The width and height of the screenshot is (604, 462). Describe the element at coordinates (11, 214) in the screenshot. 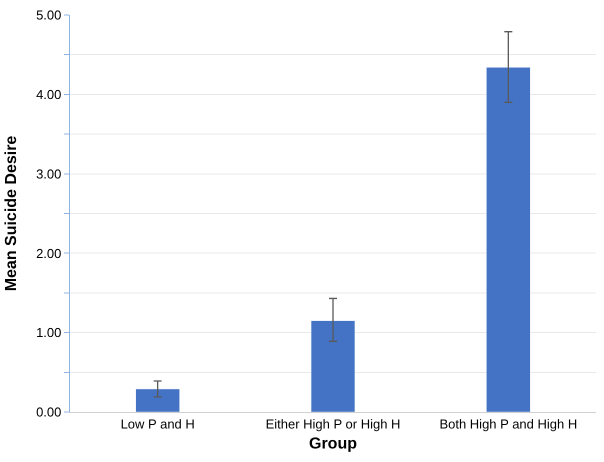

I see `y-axis-title: Mean Suicide Desire` at that location.